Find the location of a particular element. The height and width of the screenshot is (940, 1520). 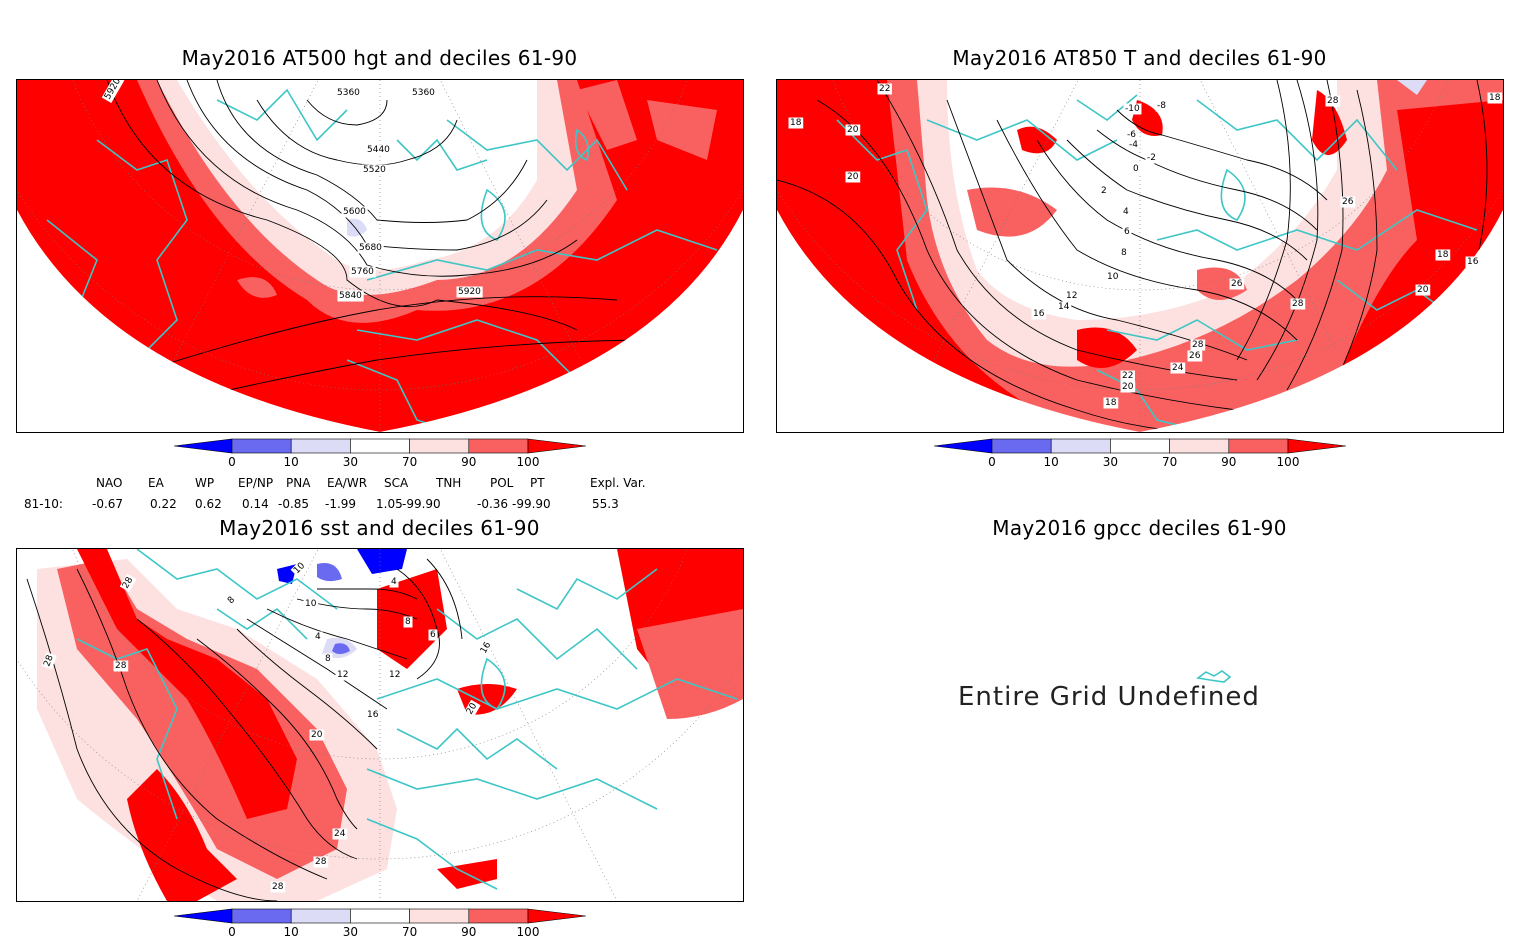

t850-label: 10 is located at coordinates (1113, 277).